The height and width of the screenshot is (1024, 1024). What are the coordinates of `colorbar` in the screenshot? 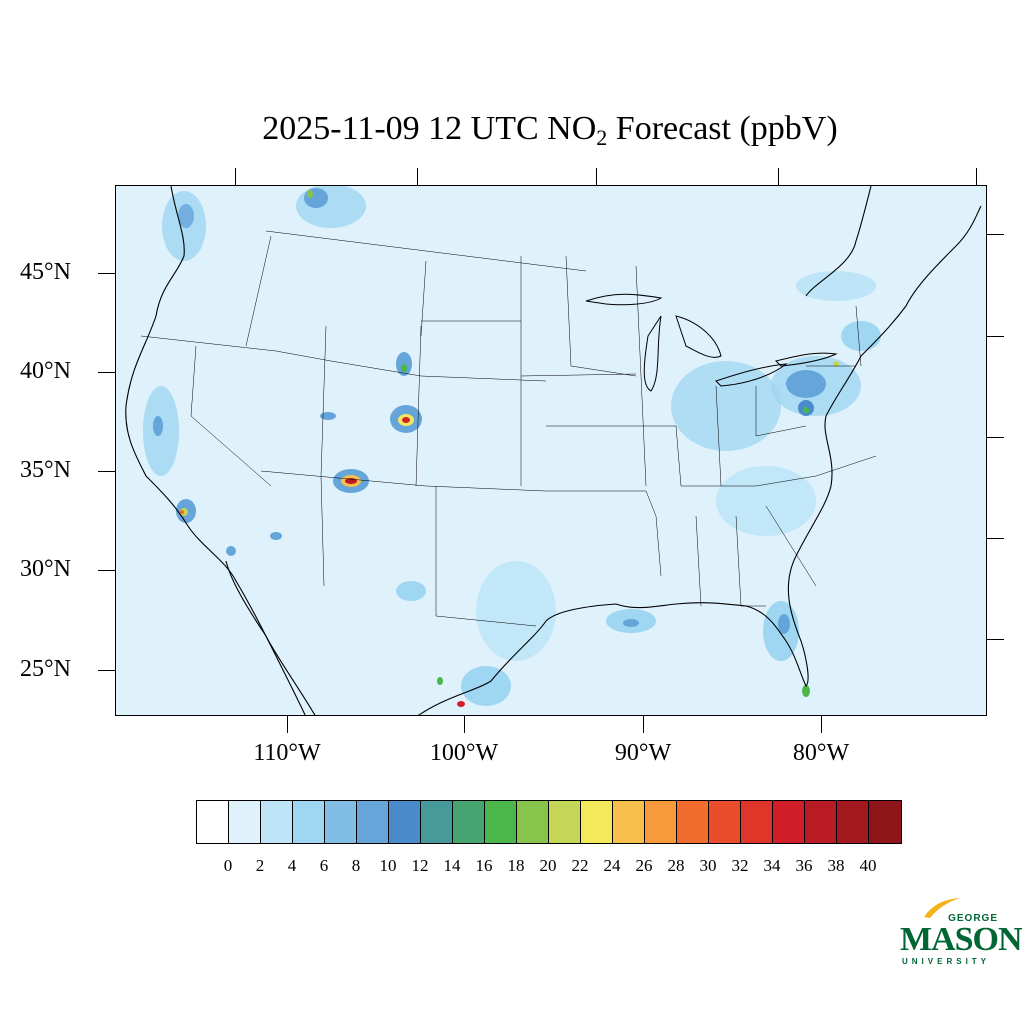 It's located at (549, 822).